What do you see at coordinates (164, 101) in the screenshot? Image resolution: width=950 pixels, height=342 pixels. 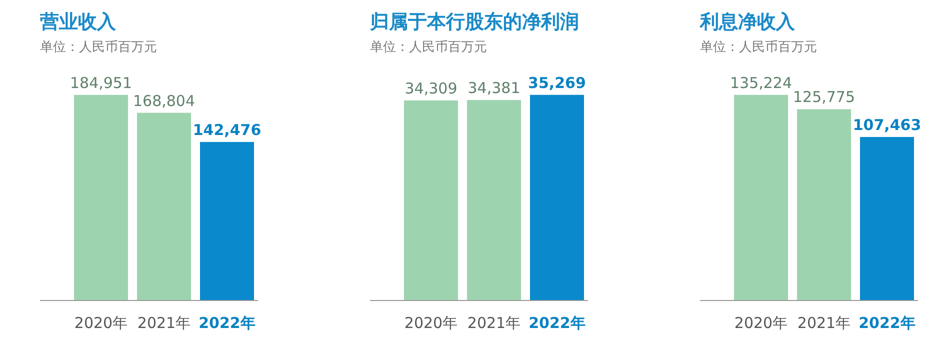 I see `data-label: 168,804` at bounding box center [164, 101].